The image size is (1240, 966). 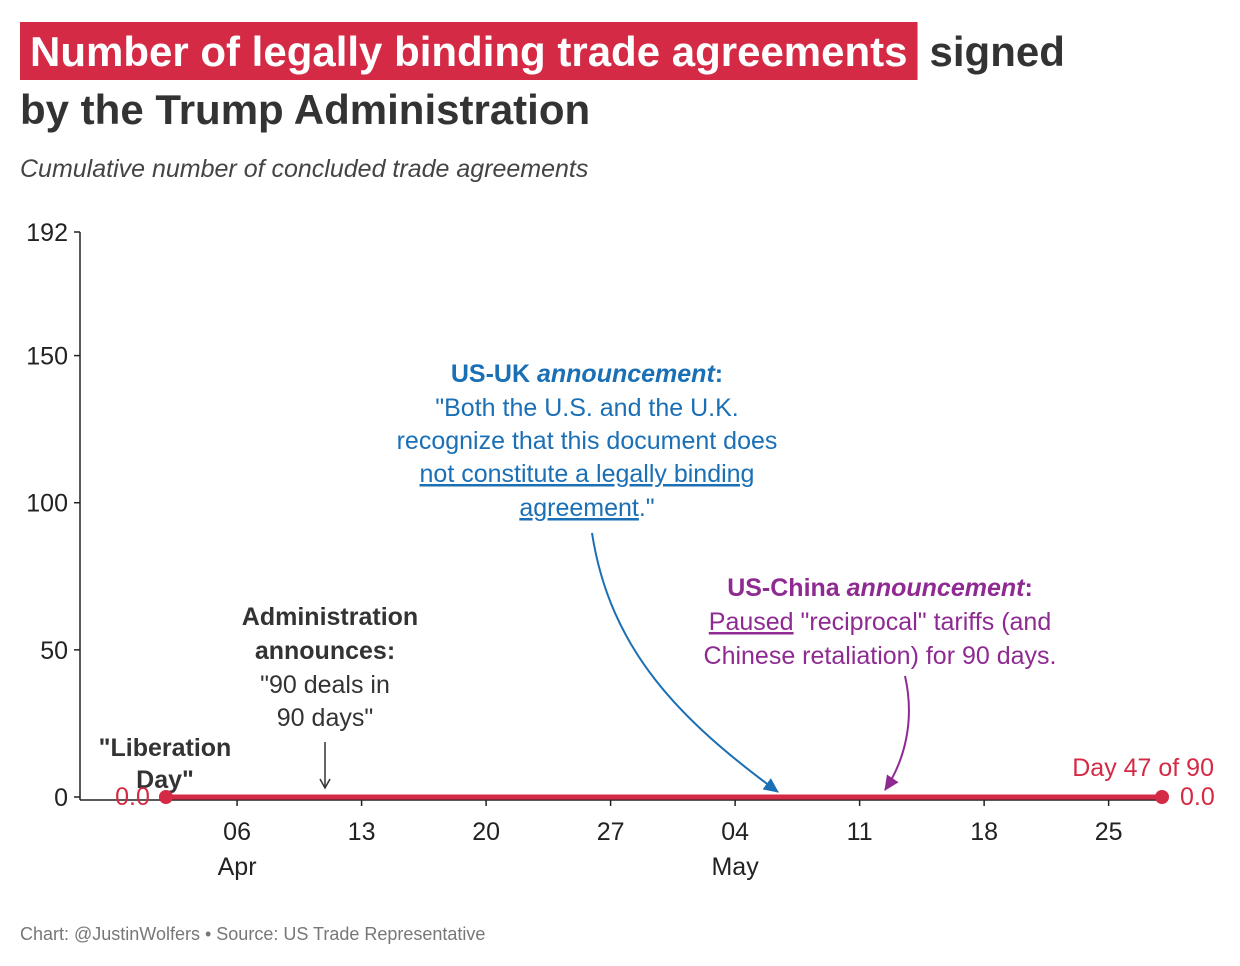 I want to click on x-tick-label: 04, so click(x=735, y=832).